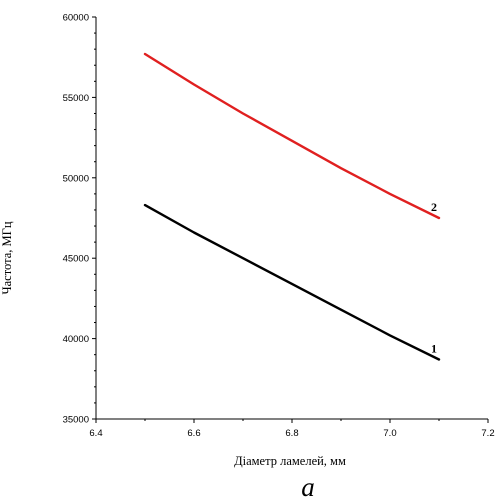  I want to click on x-tick-label: 6.8, so click(291, 433).